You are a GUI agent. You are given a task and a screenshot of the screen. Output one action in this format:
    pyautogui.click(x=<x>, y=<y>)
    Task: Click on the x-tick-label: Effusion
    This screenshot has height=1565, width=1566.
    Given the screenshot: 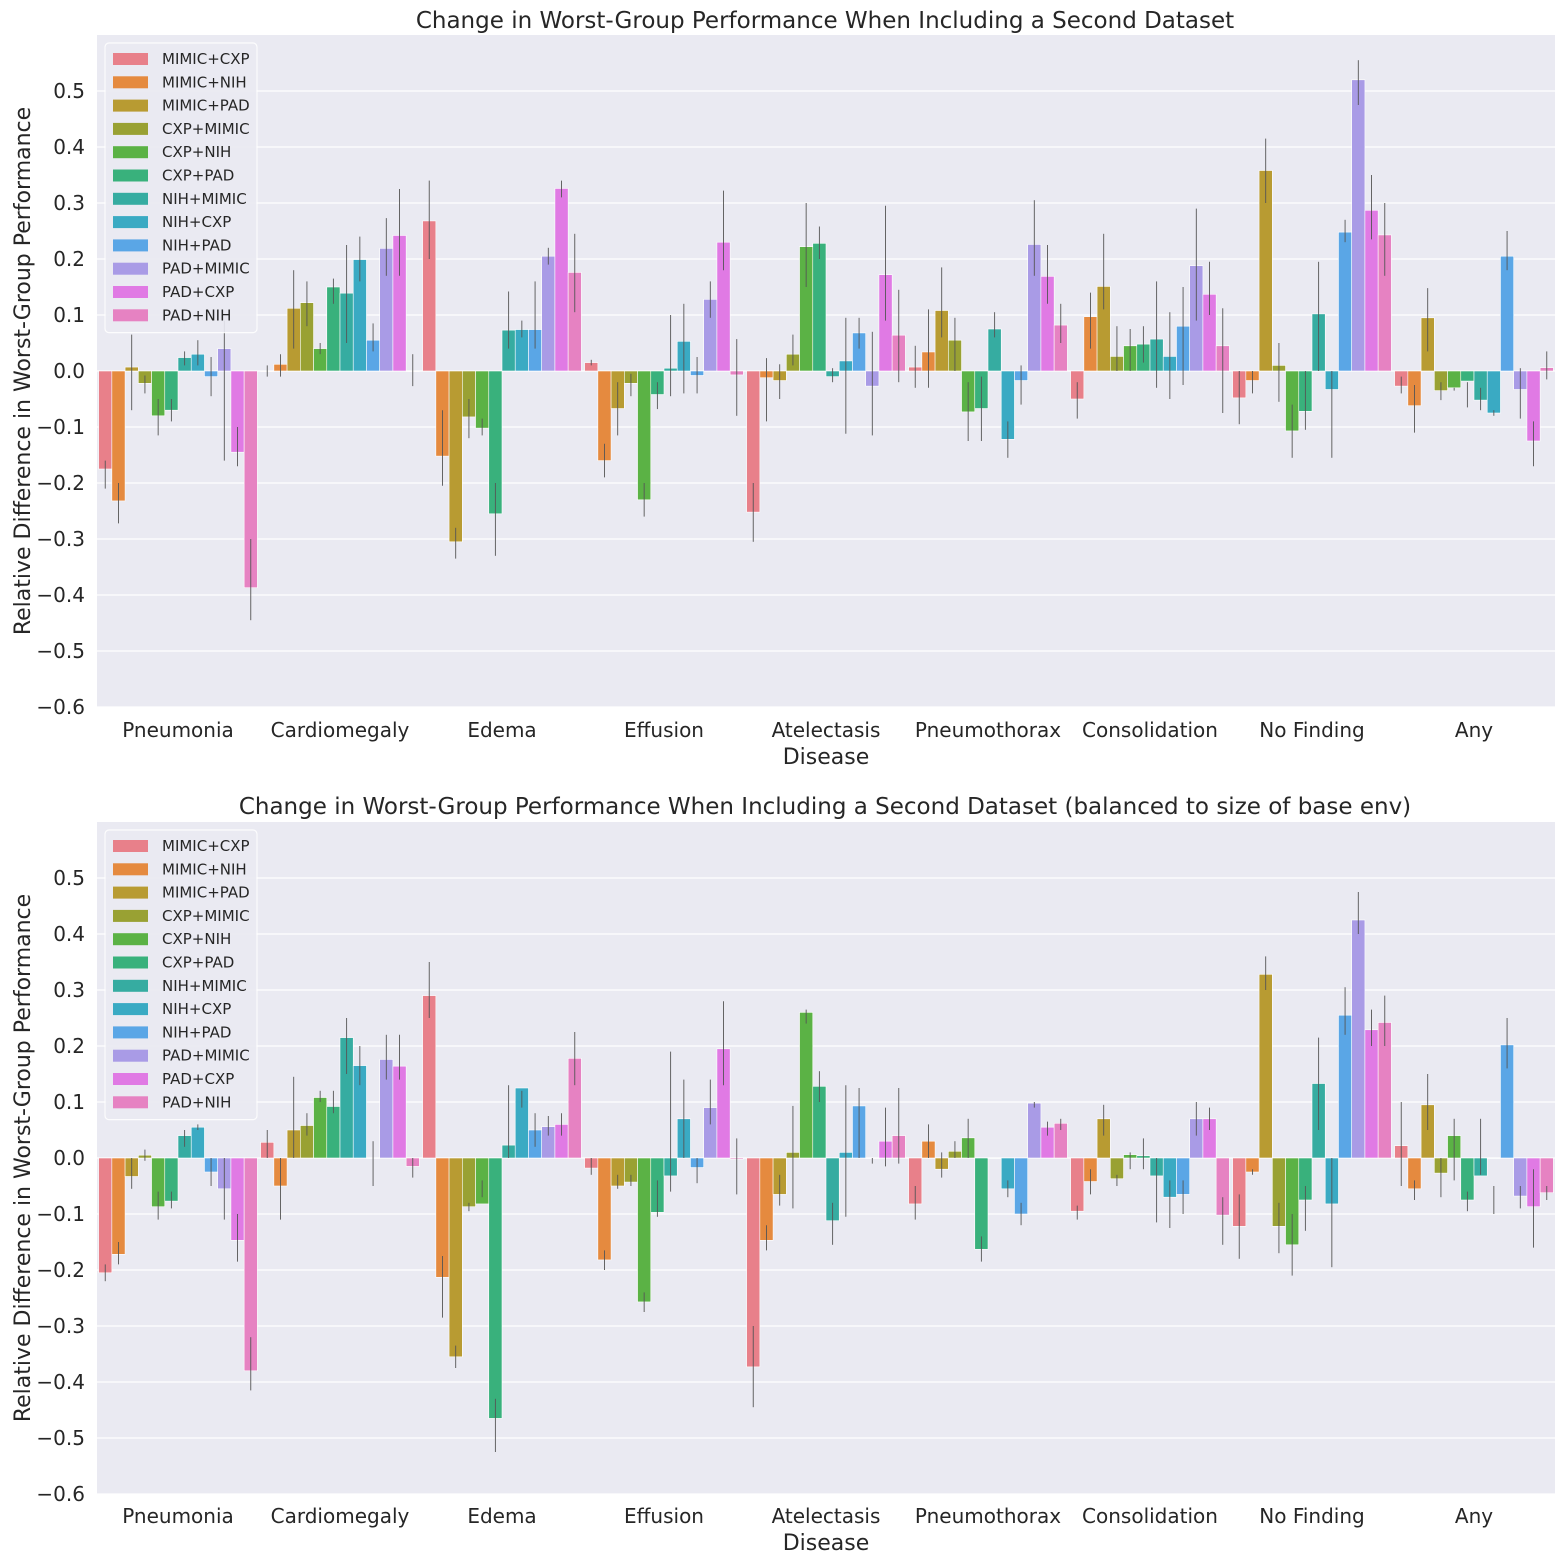 What is the action you would take?
    pyautogui.click(x=664, y=1516)
    